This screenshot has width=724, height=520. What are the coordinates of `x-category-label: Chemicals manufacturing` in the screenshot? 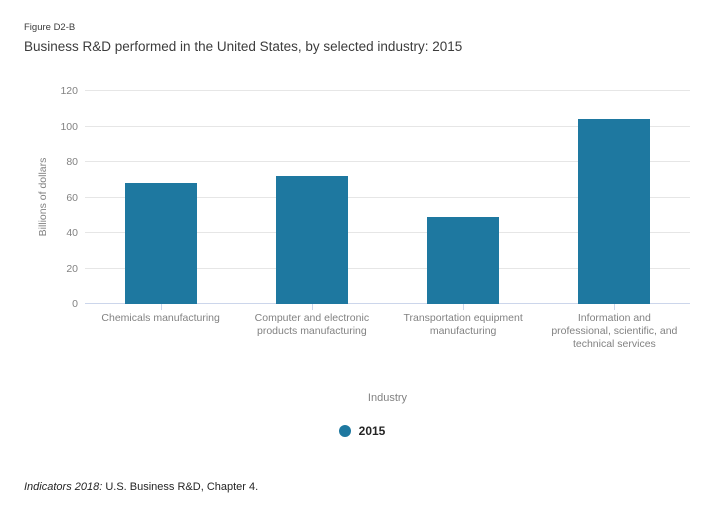 It's located at (160, 318).